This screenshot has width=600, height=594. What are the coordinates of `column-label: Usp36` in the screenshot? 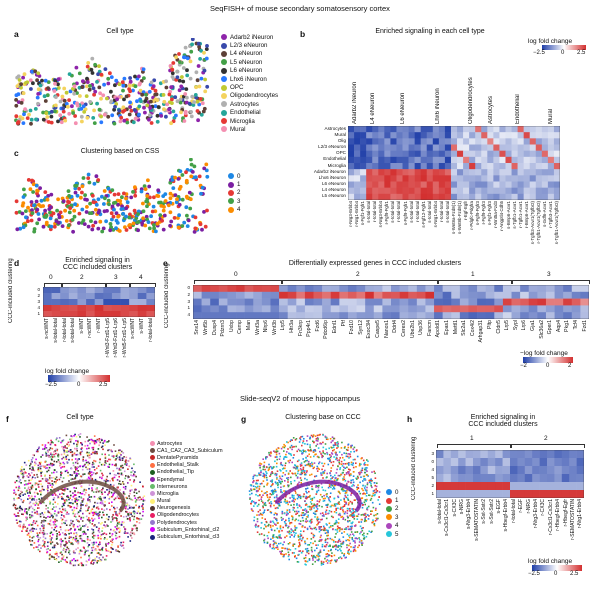 It's located at (421, 327).